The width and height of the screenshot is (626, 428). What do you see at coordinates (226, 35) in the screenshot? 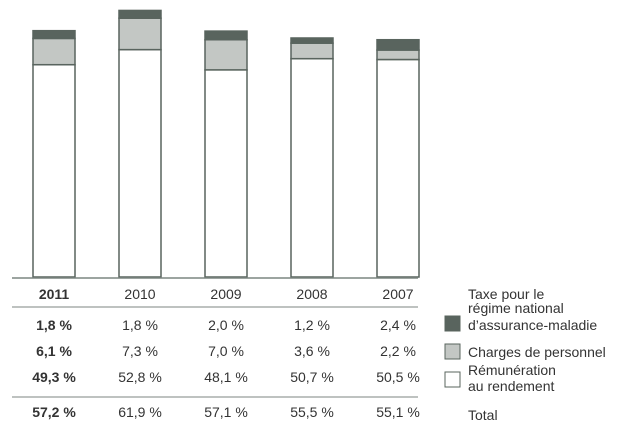
I see `bar-segment-2009-s2` at bounding box center [226, 35].